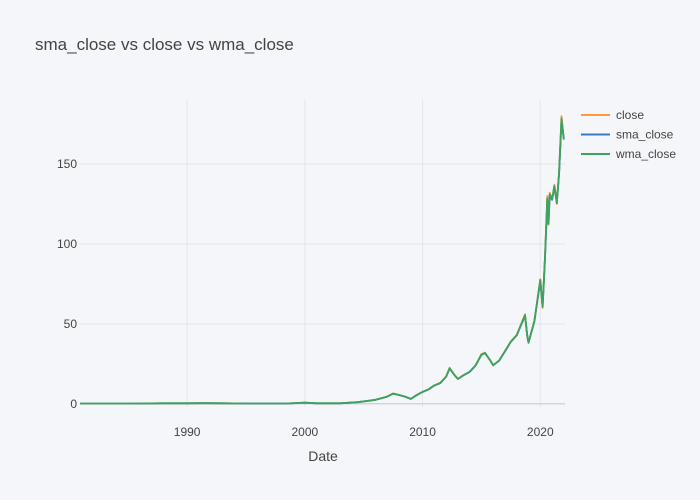  I want to click on legend-label: sma_close, so click(645, 135).